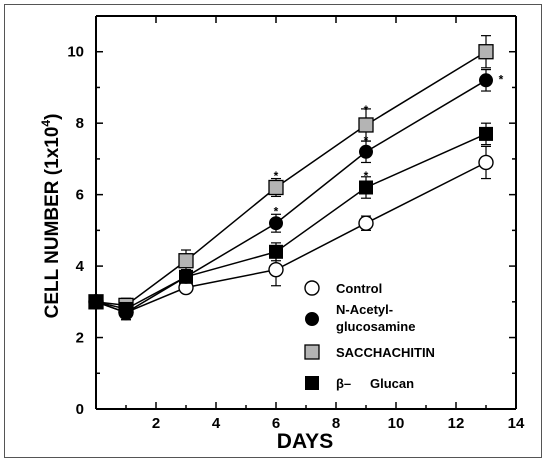  What do you see at coordinates (216, 423) in the screenshot?
I see `x-tick-label: 4` at bounding box center [216, 423].